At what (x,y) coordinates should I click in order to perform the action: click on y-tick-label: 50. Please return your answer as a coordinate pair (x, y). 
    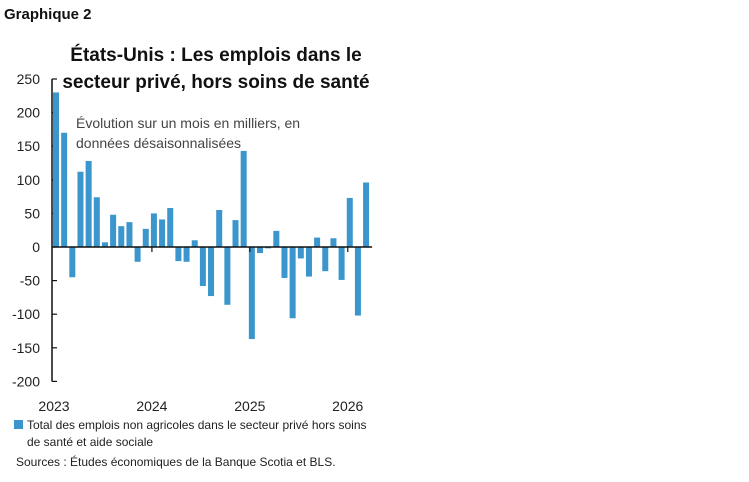
    Looking at the image, I should click on (32, 213).